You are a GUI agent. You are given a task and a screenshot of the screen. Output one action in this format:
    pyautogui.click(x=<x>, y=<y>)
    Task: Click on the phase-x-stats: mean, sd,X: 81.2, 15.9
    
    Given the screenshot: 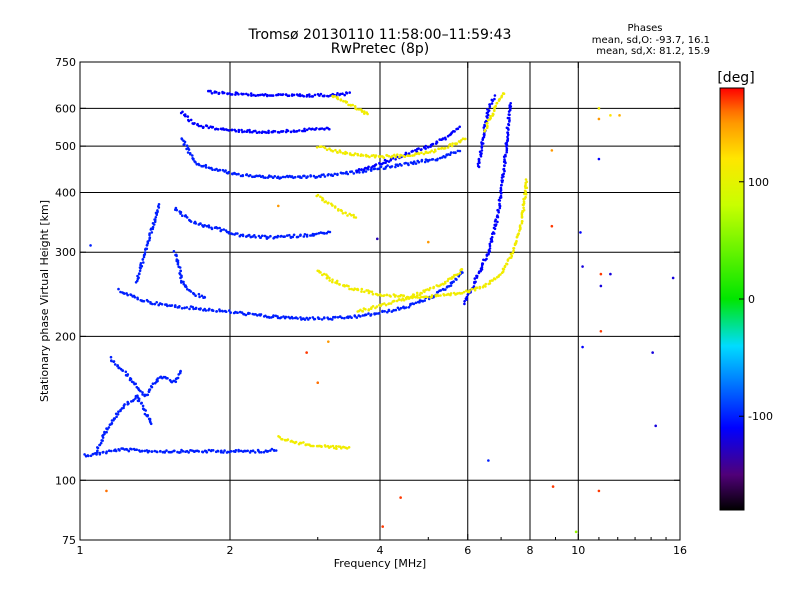 What is the action you would take?
    pyautogui.click(x=653, y=51)
    